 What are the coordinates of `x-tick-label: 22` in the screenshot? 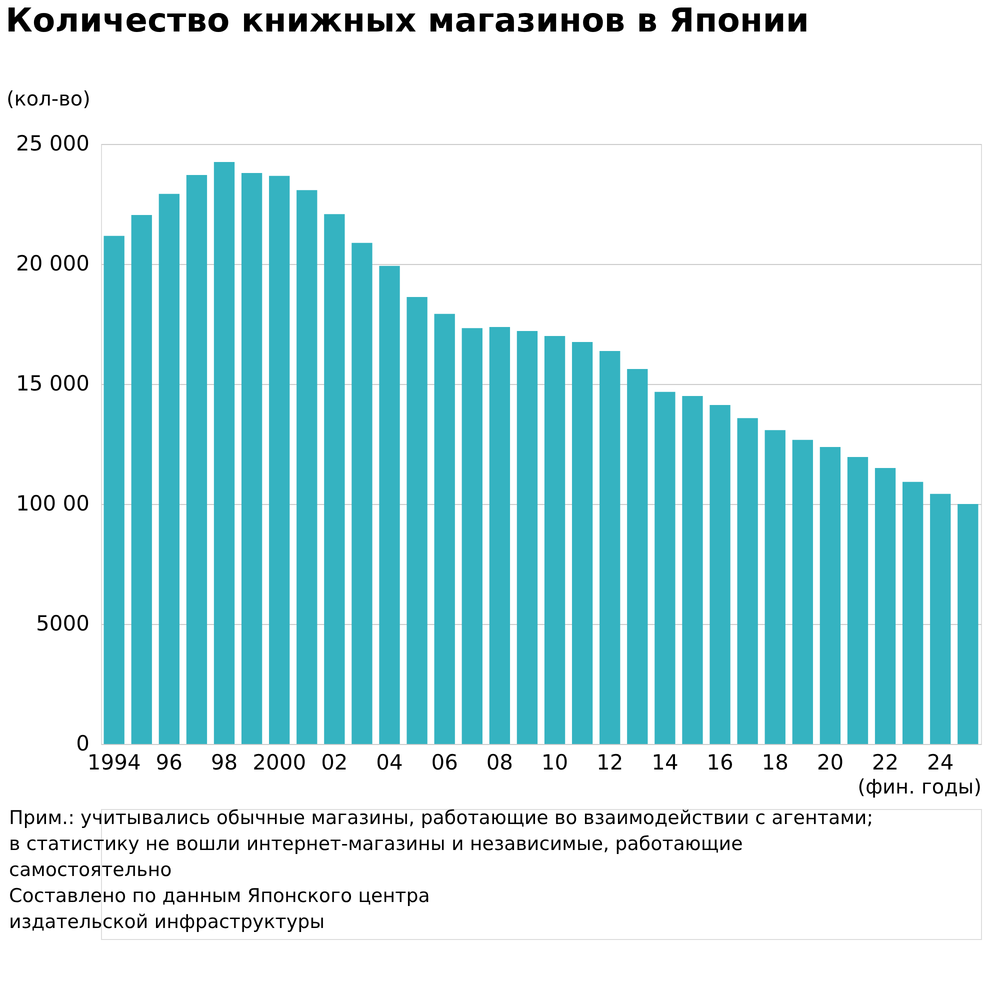 It's located at (885, 762).